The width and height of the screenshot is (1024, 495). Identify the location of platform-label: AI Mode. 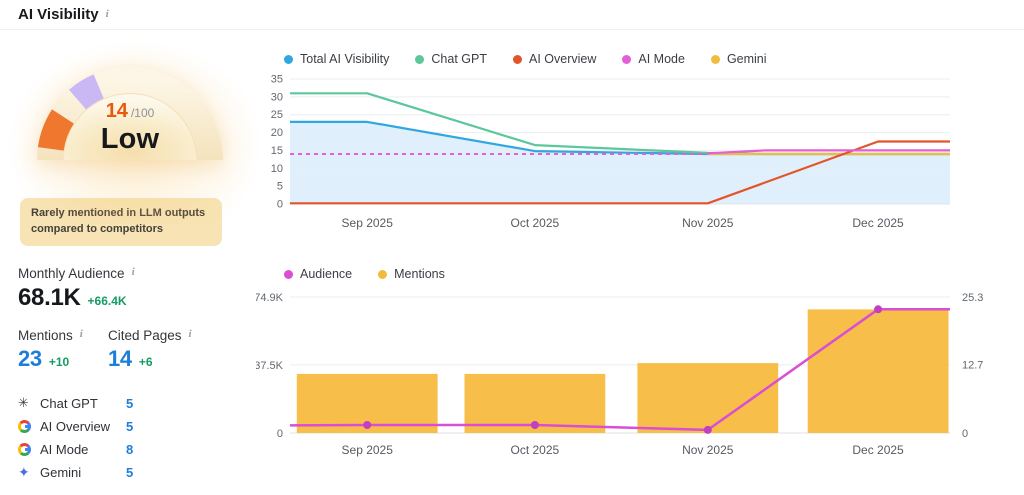
(64, 449).